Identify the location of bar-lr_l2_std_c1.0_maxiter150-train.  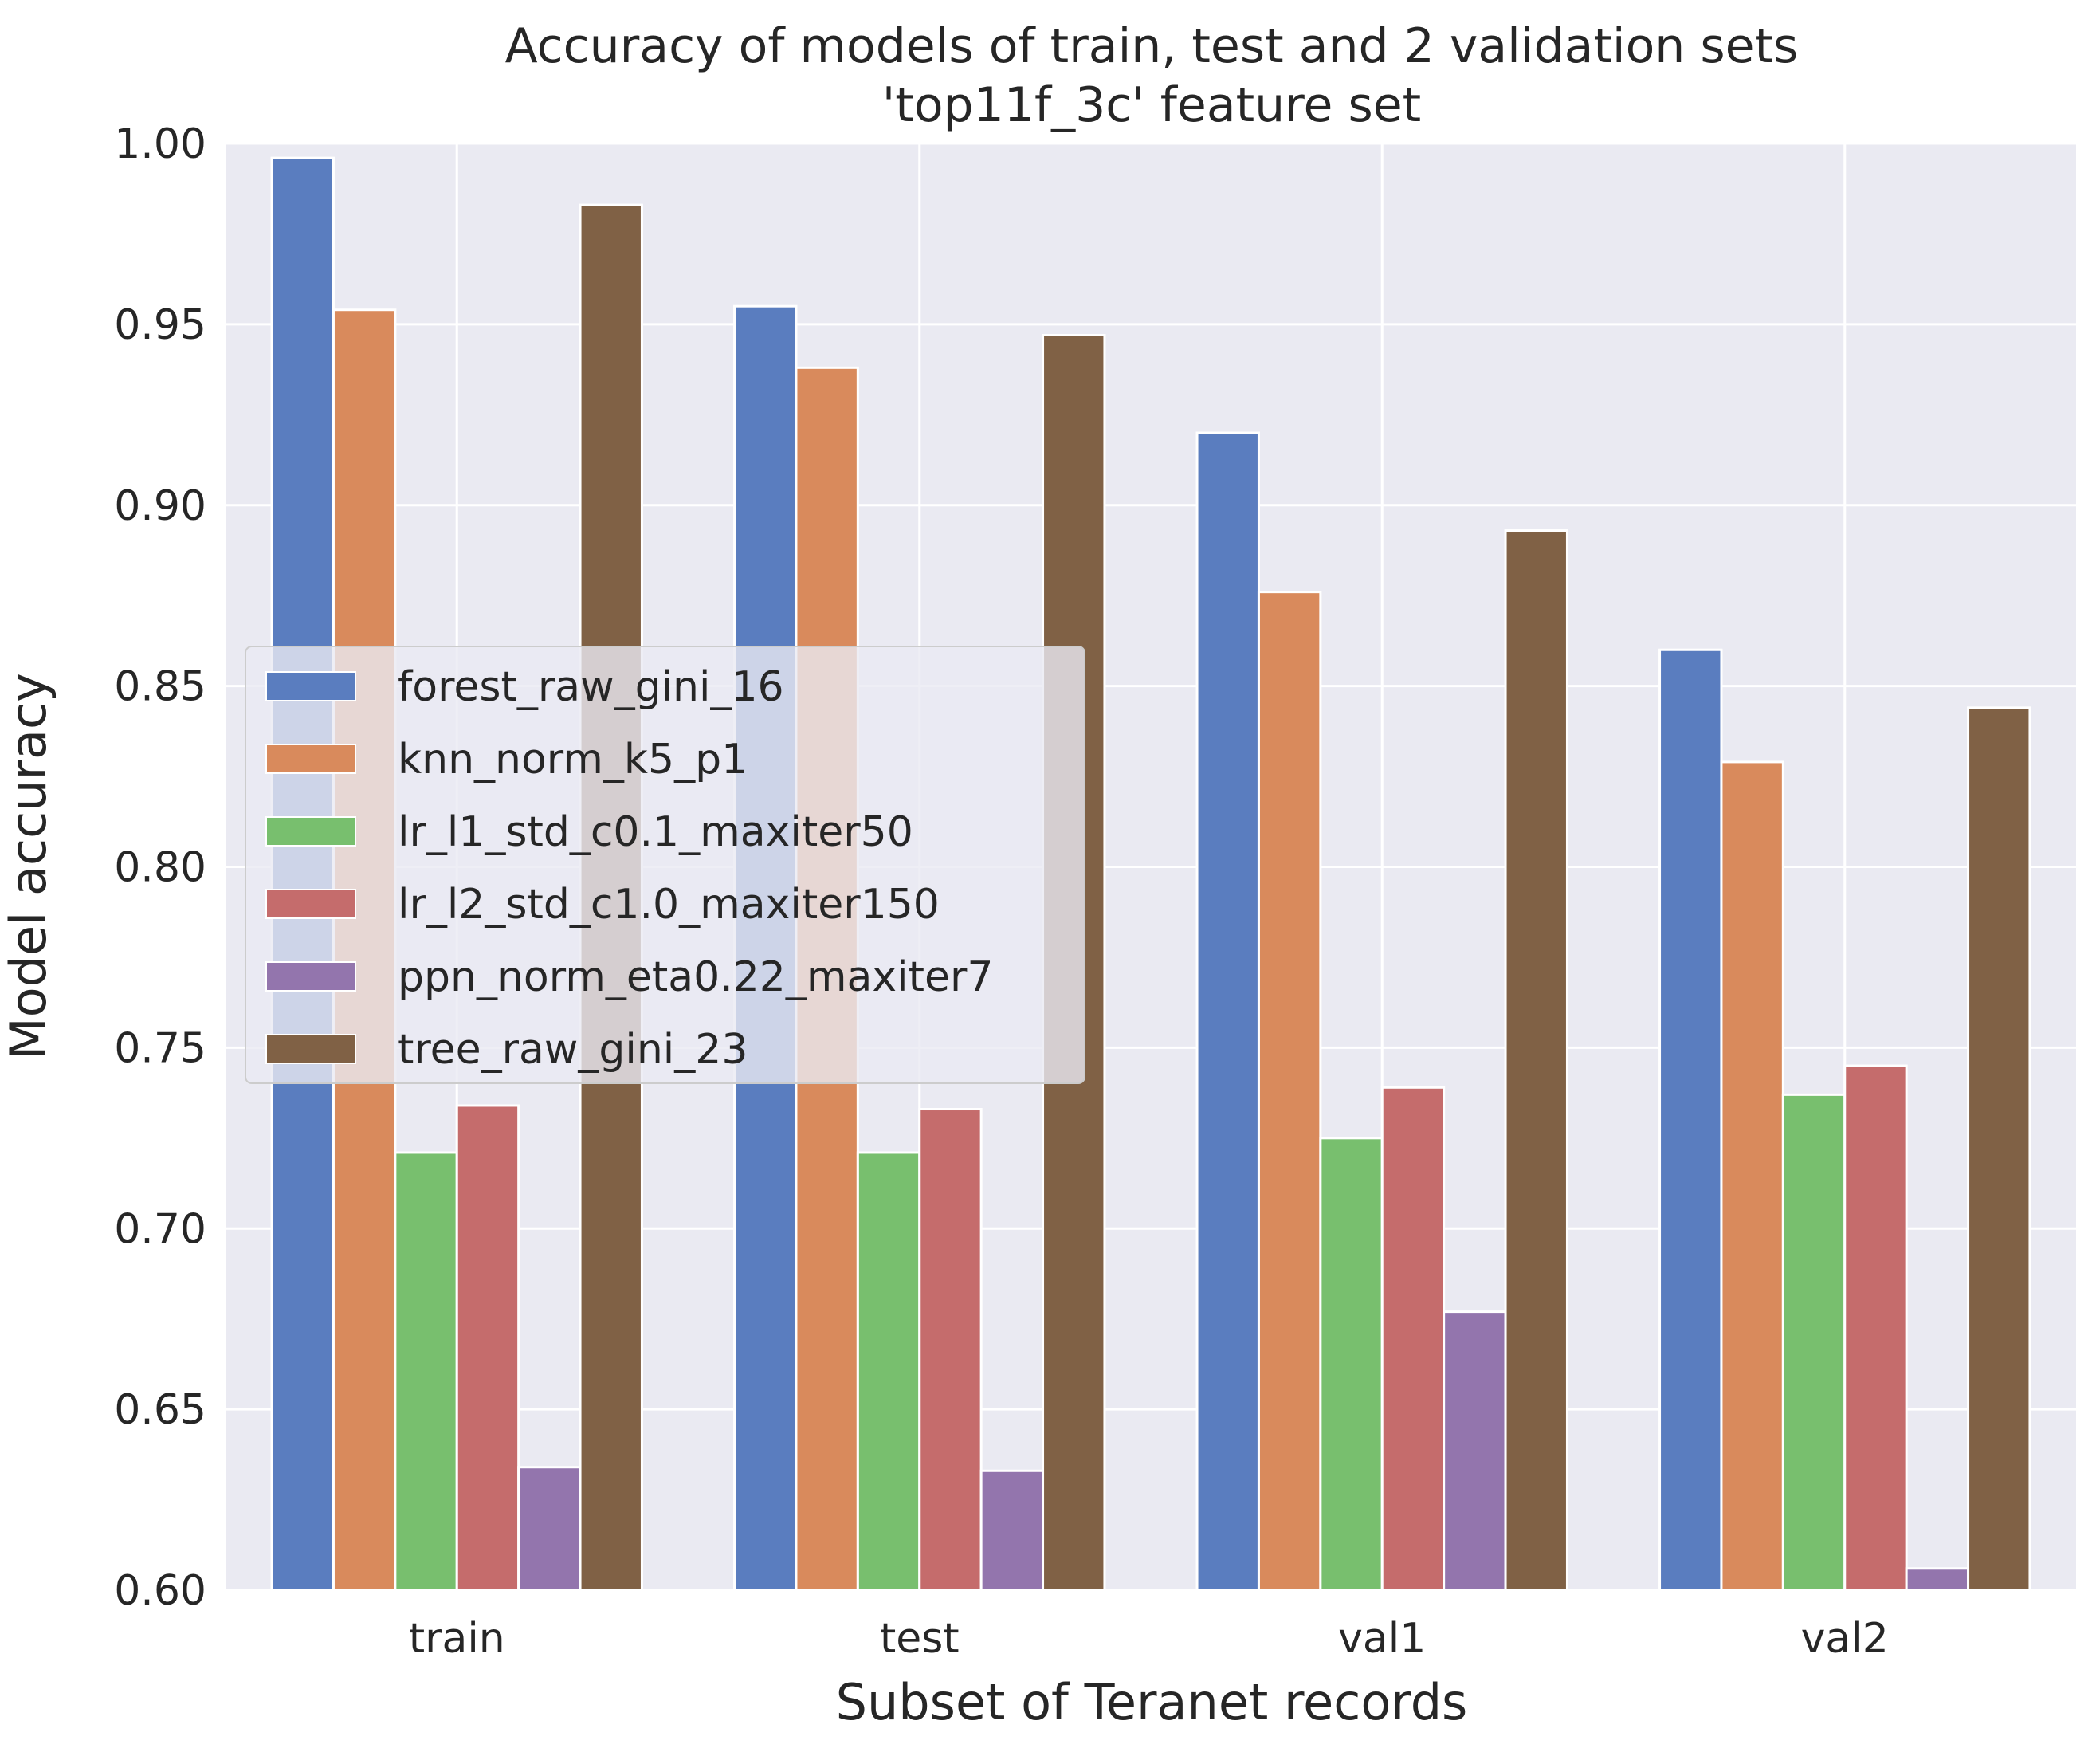
(487, 1348).